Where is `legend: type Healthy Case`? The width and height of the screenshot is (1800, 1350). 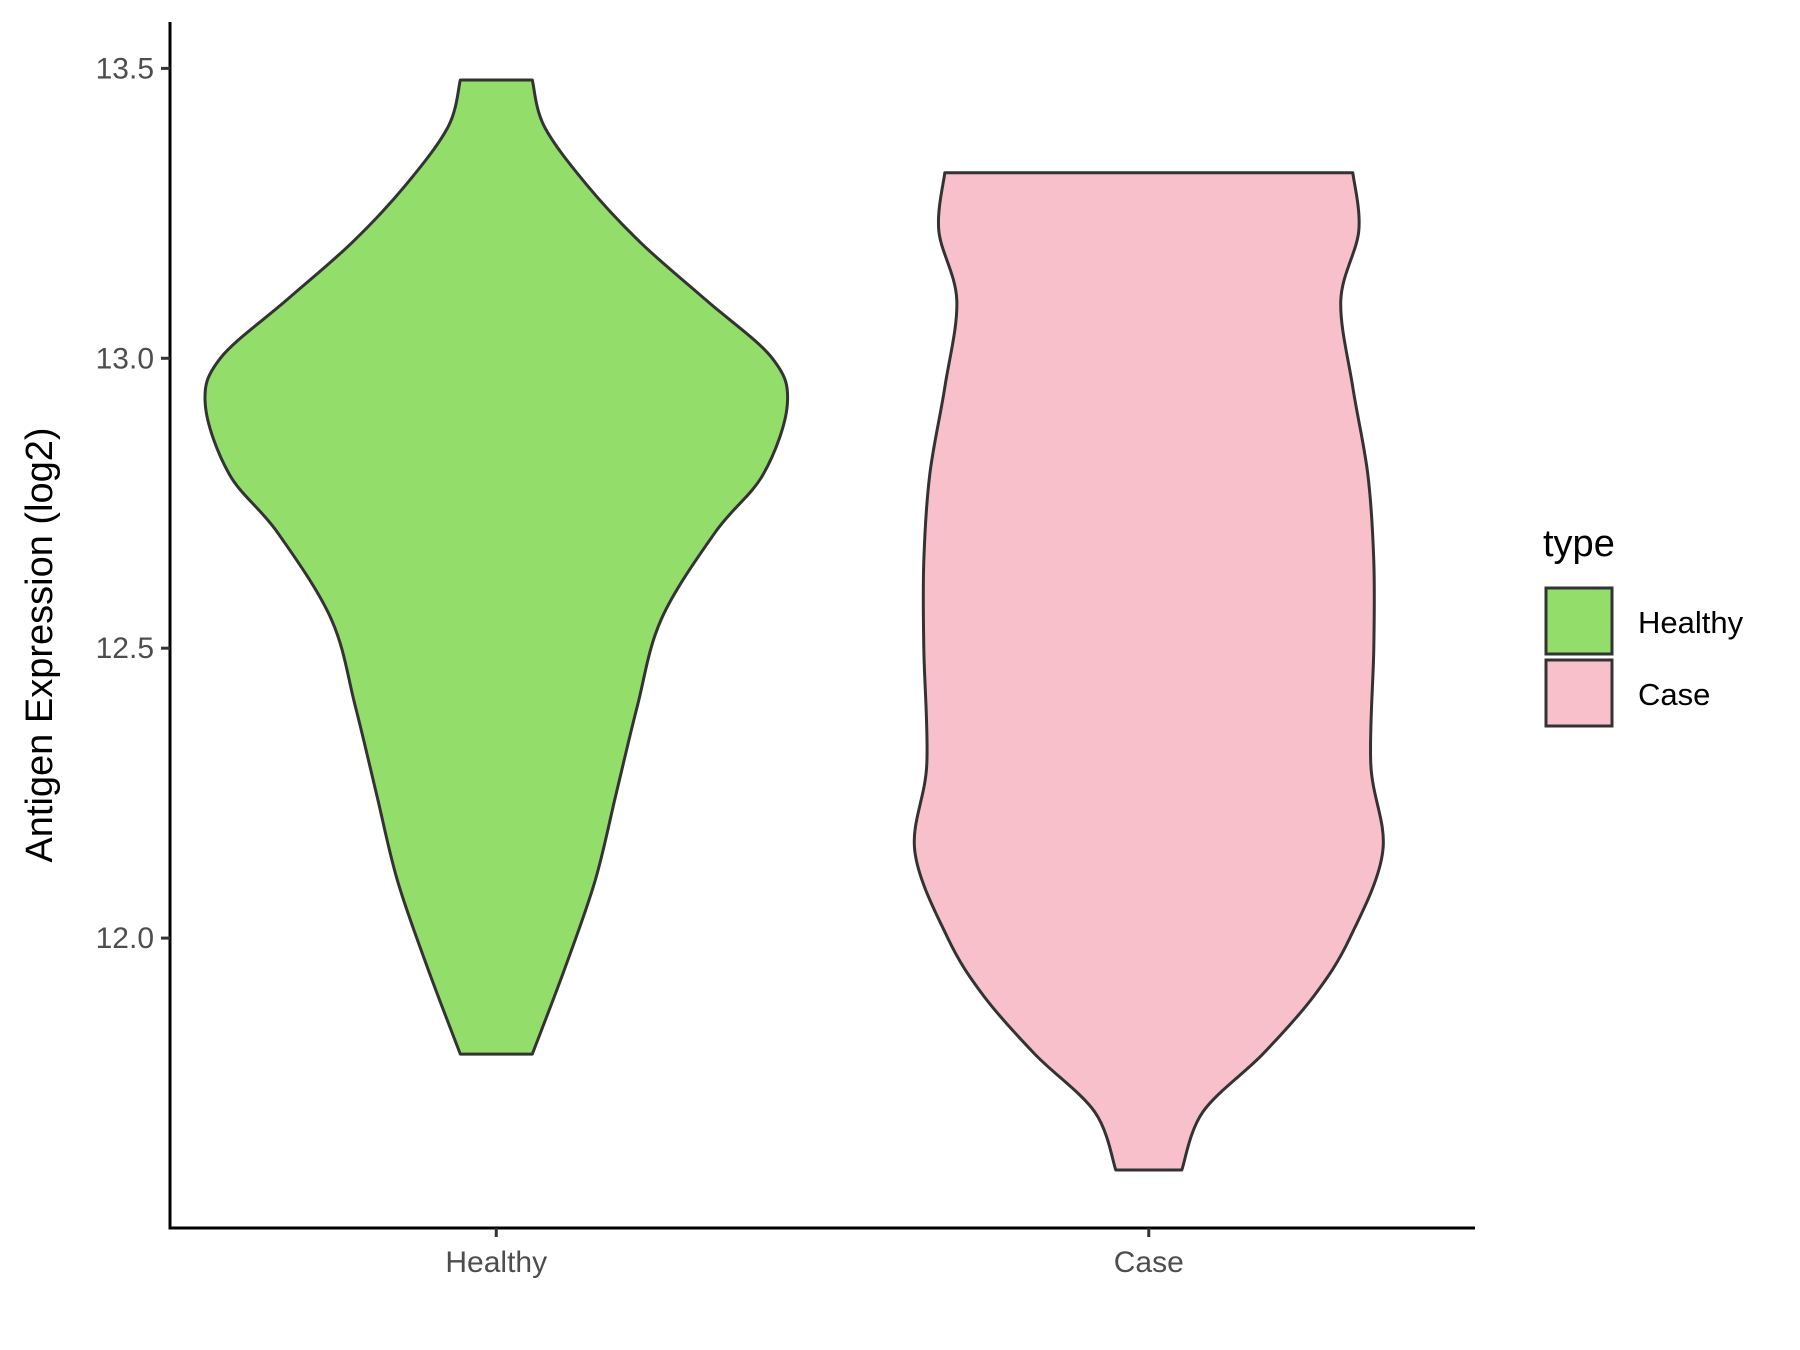 legend: type Healthy Case is located at coordinates (1643, 625).